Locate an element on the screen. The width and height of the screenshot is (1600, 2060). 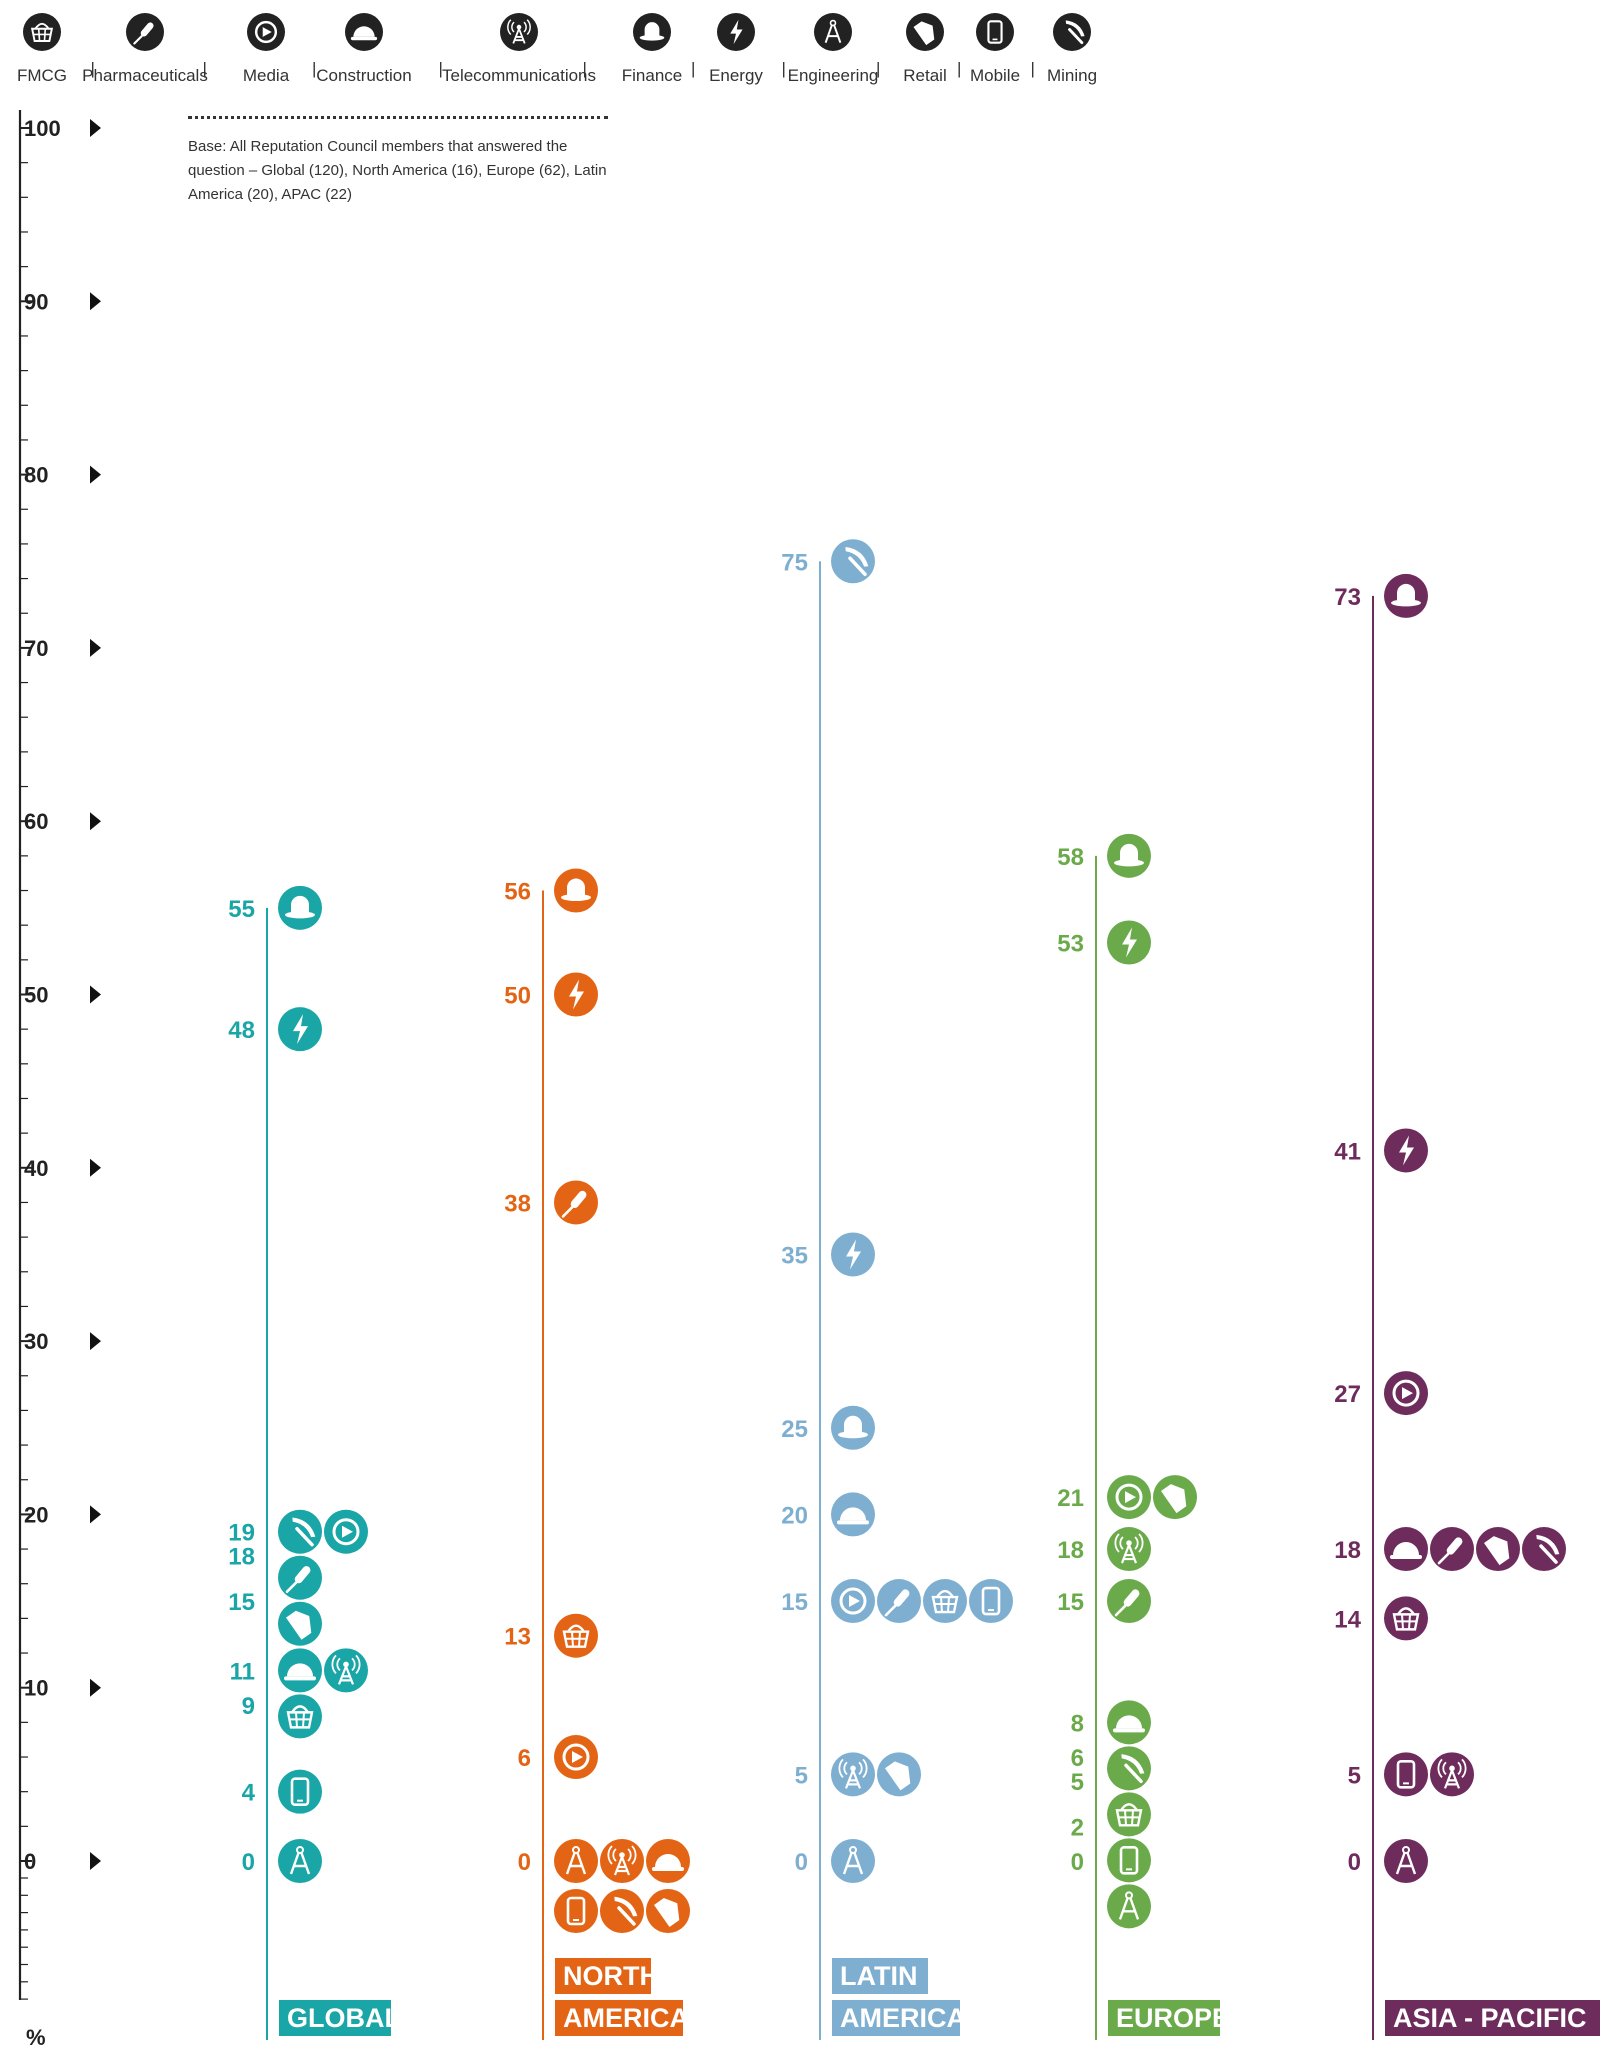
y-tick-label: 40 is located at coordinates (36, 1168).